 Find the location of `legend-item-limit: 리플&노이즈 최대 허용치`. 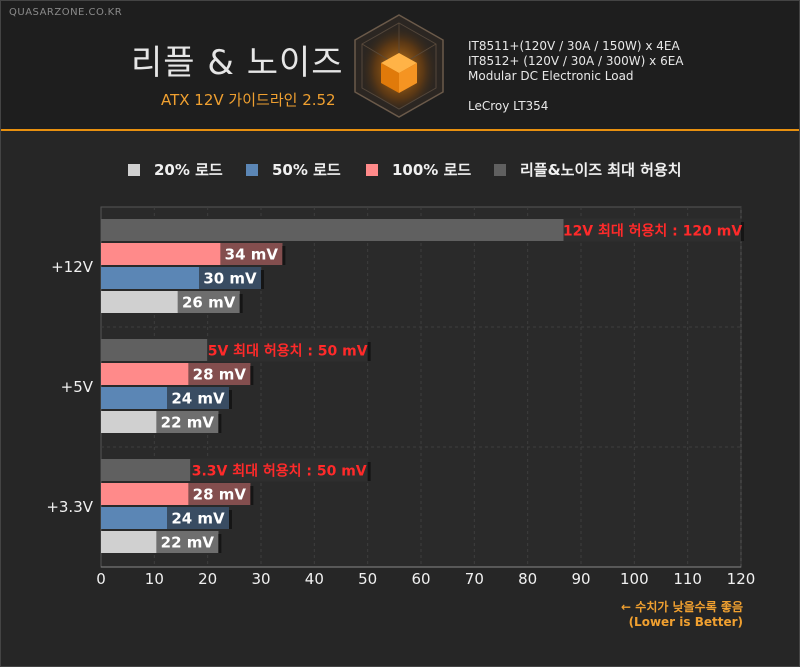

legend-item-limit: 리플&노이즈 최대 허용치 is located at coordinates (588, 169).